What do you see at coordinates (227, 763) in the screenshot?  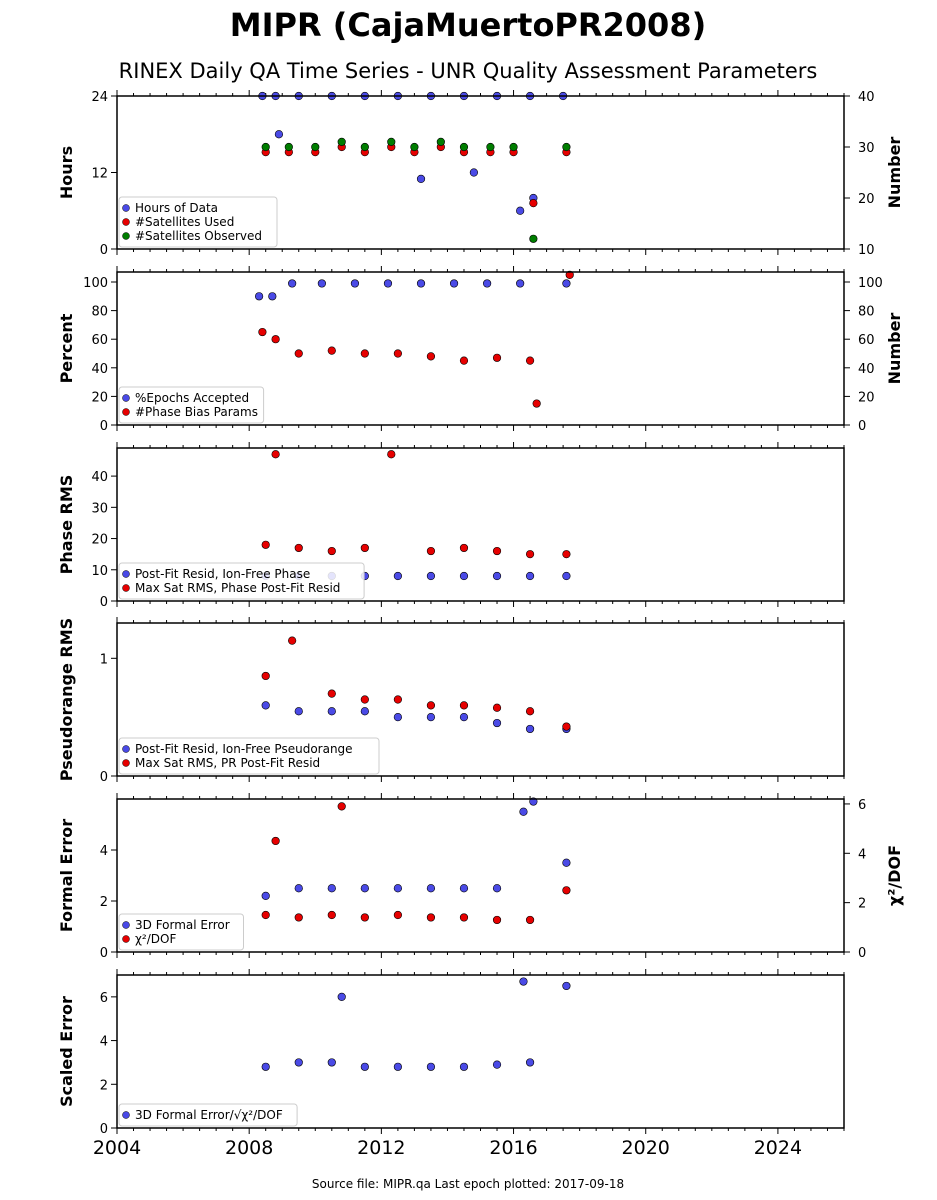 I see `legend-entry: Max Sat RMS, PR Post-Fit Resid` at bounding box center [227, 763].